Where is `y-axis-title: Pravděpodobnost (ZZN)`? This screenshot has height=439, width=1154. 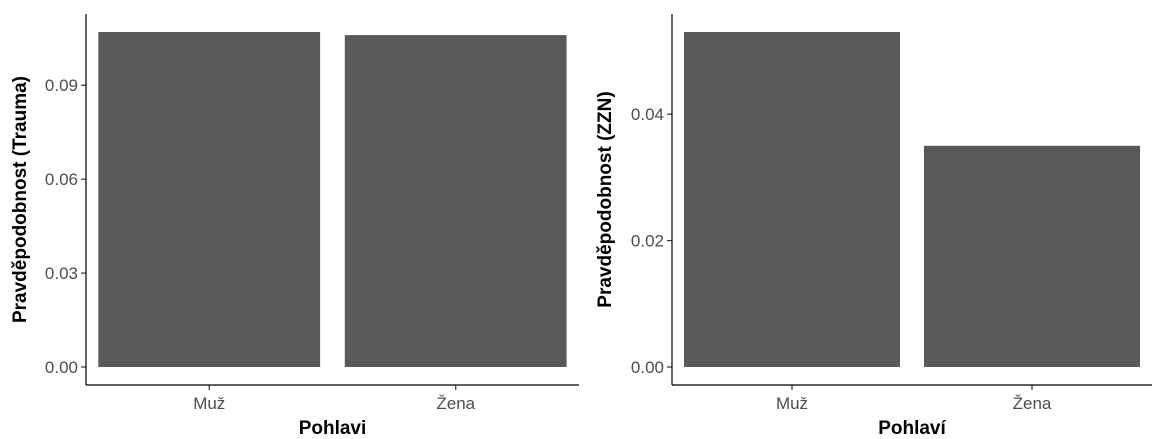
y-axis-title: Pravděpodobnost (ZZN) is located at coordinates (605, 199).